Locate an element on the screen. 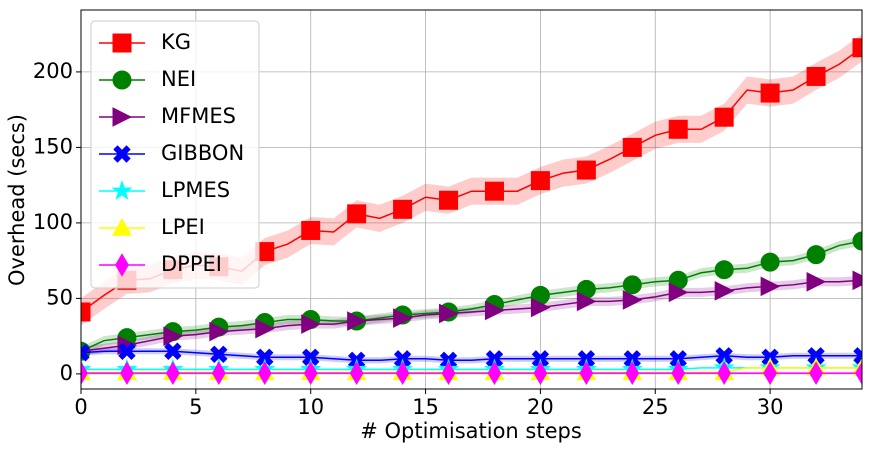 The width and height of the screenshot is (872, 449). x-tick-label: 10 is located at coordinates (310, 407).